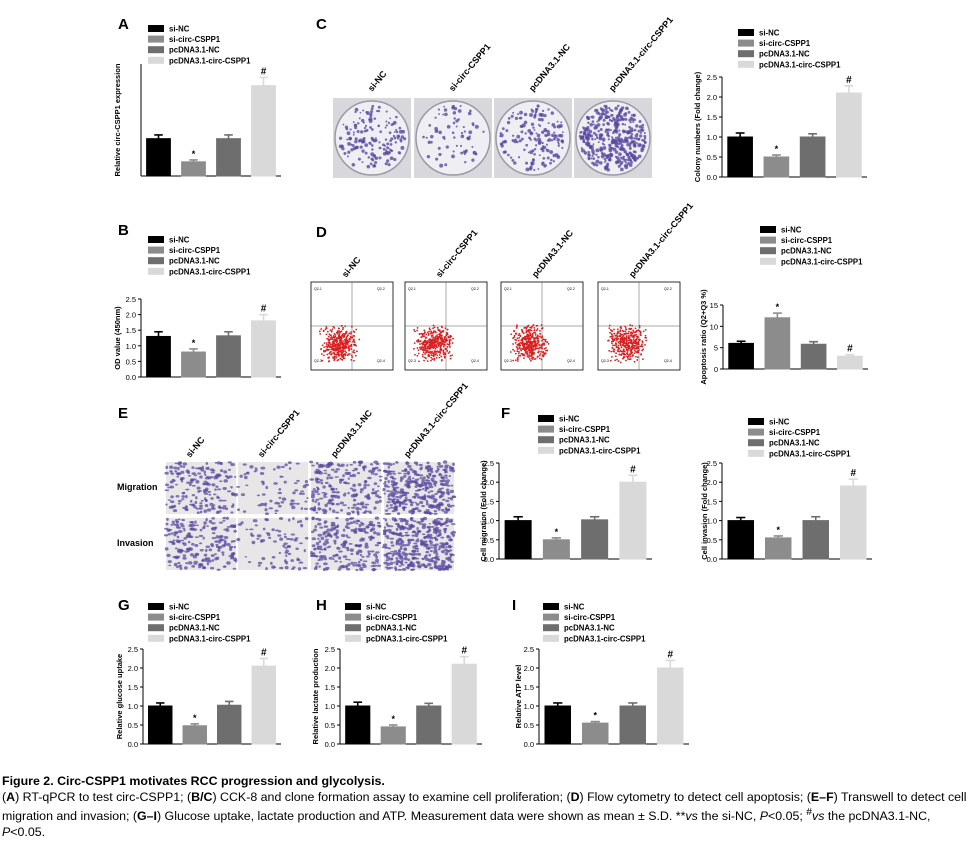  Describe the element at coordinates (195, 250) in the screenshot. I see `legend-label: si-circ-CSPP1` at that location.